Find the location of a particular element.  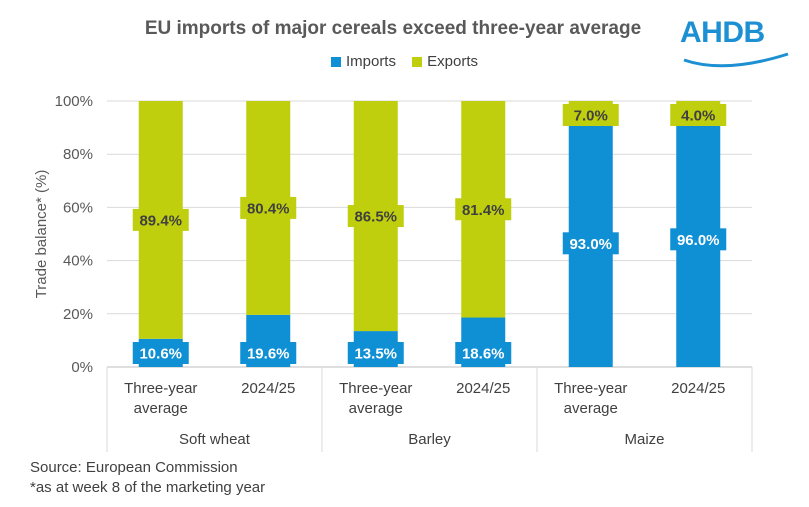

x-group-label: Soft wheat is located at coordinates (215, 439).